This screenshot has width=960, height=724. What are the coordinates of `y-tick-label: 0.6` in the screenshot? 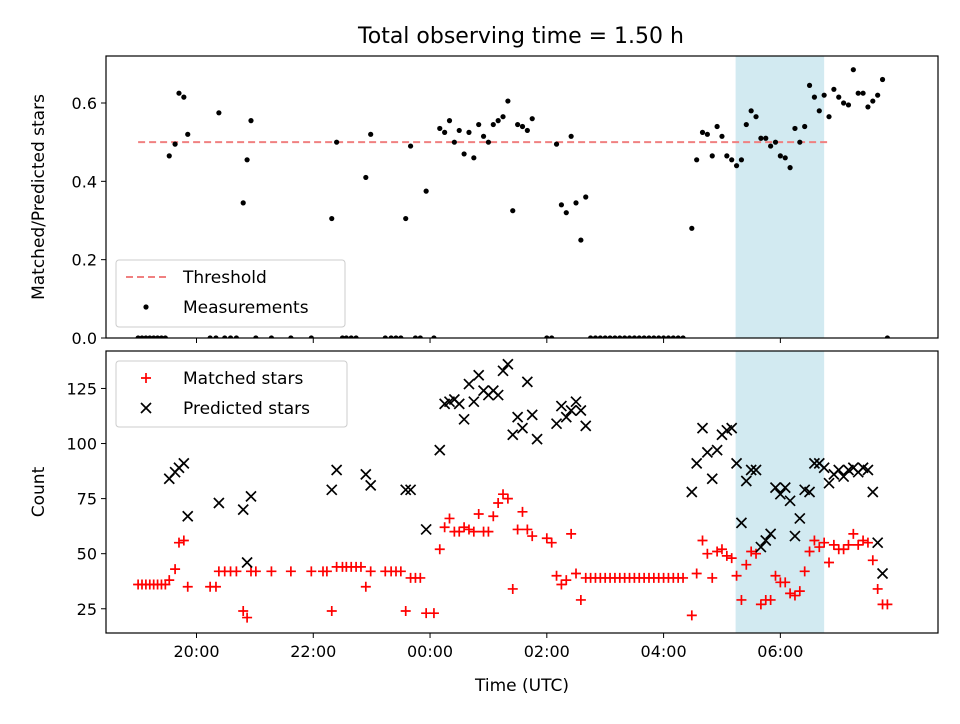 It's located at (84, 103).